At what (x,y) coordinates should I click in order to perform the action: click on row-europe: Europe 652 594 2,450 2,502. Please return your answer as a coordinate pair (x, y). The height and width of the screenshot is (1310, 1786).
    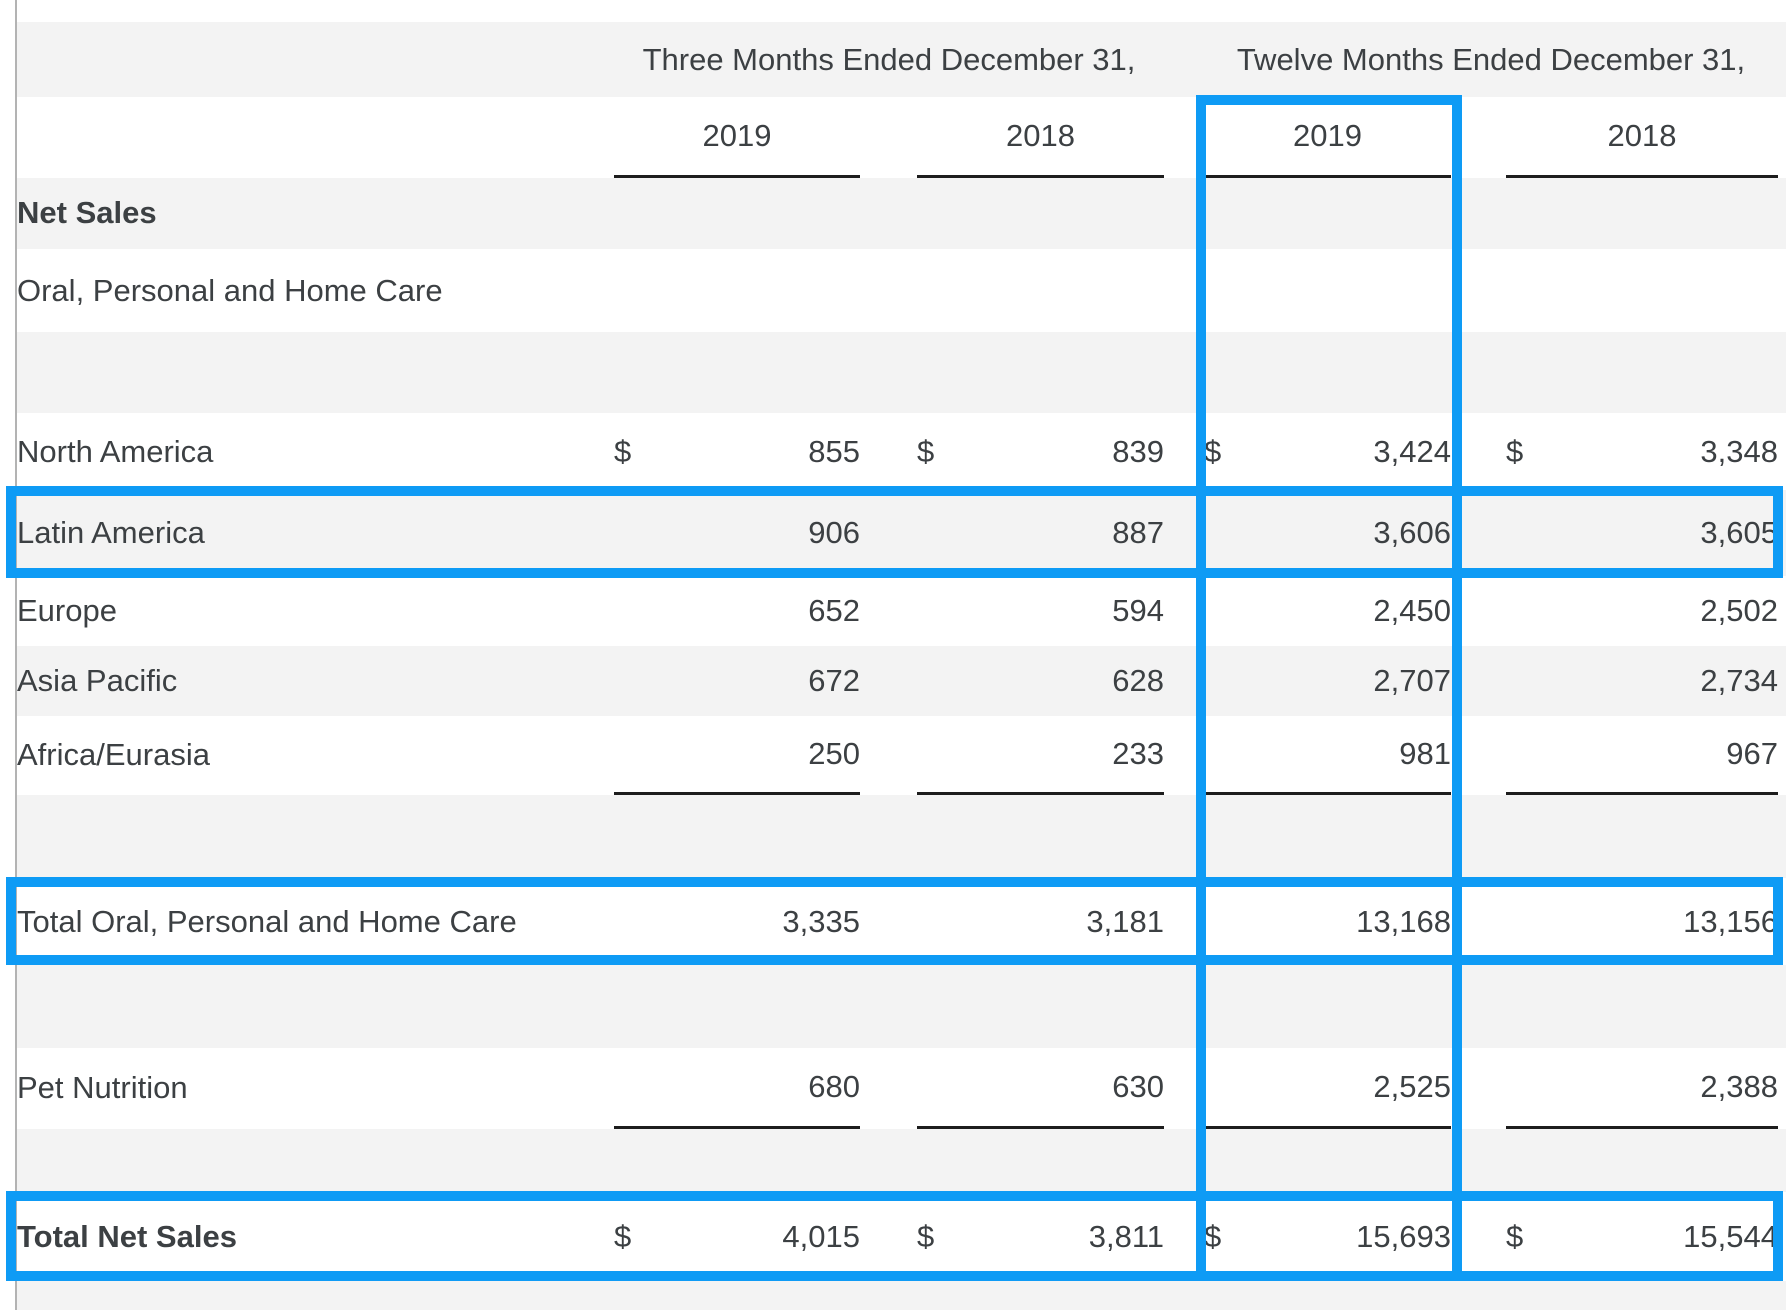
    Looking at the image, I should click on (901, 611).